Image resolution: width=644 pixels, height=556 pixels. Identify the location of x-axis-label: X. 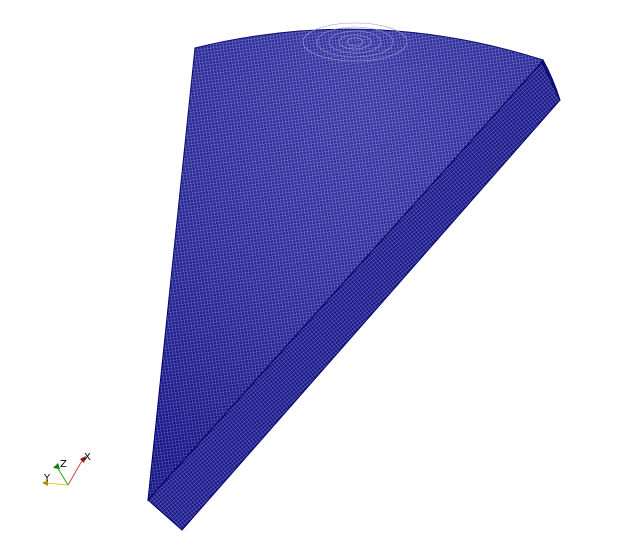
(87, 457).